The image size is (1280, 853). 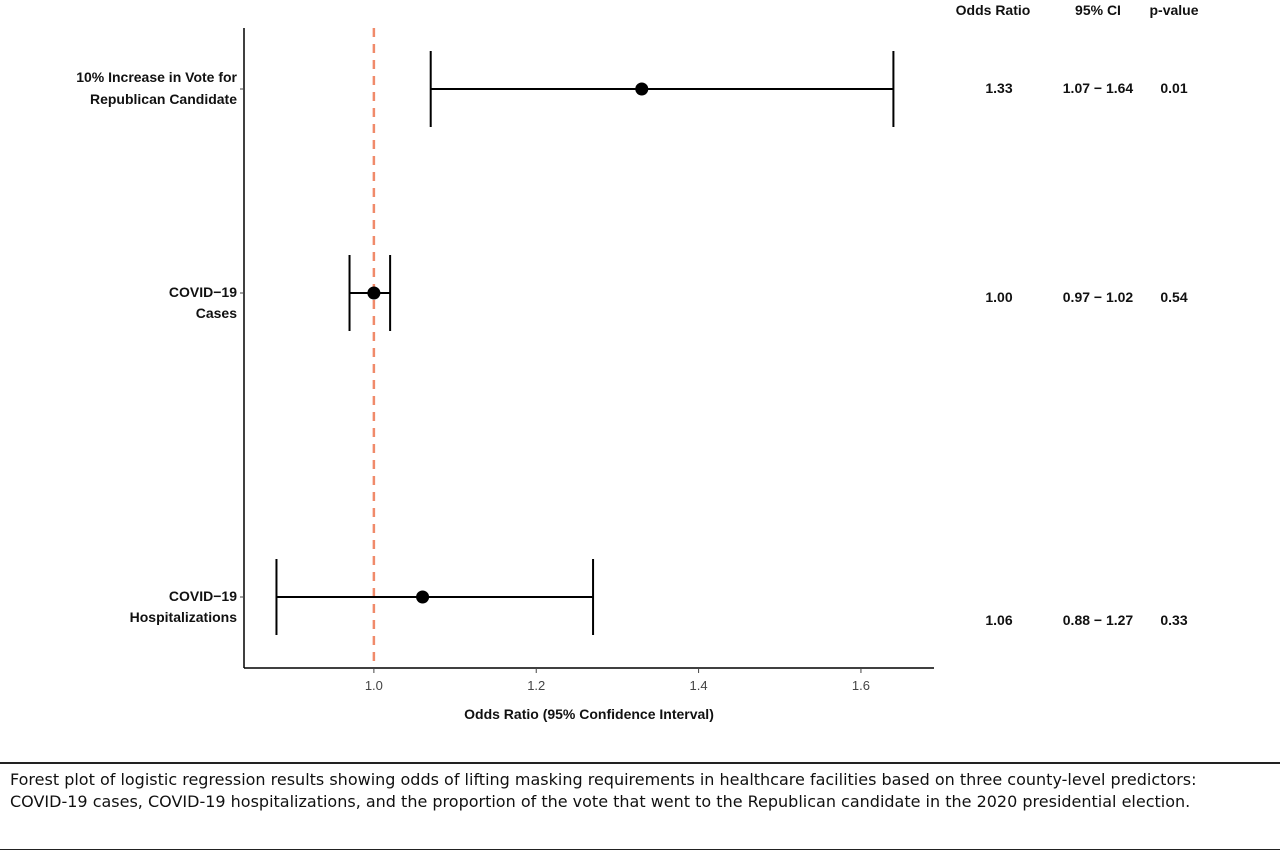 I want to click on x-tick-label: 1.2, so click(x=536, y=685).